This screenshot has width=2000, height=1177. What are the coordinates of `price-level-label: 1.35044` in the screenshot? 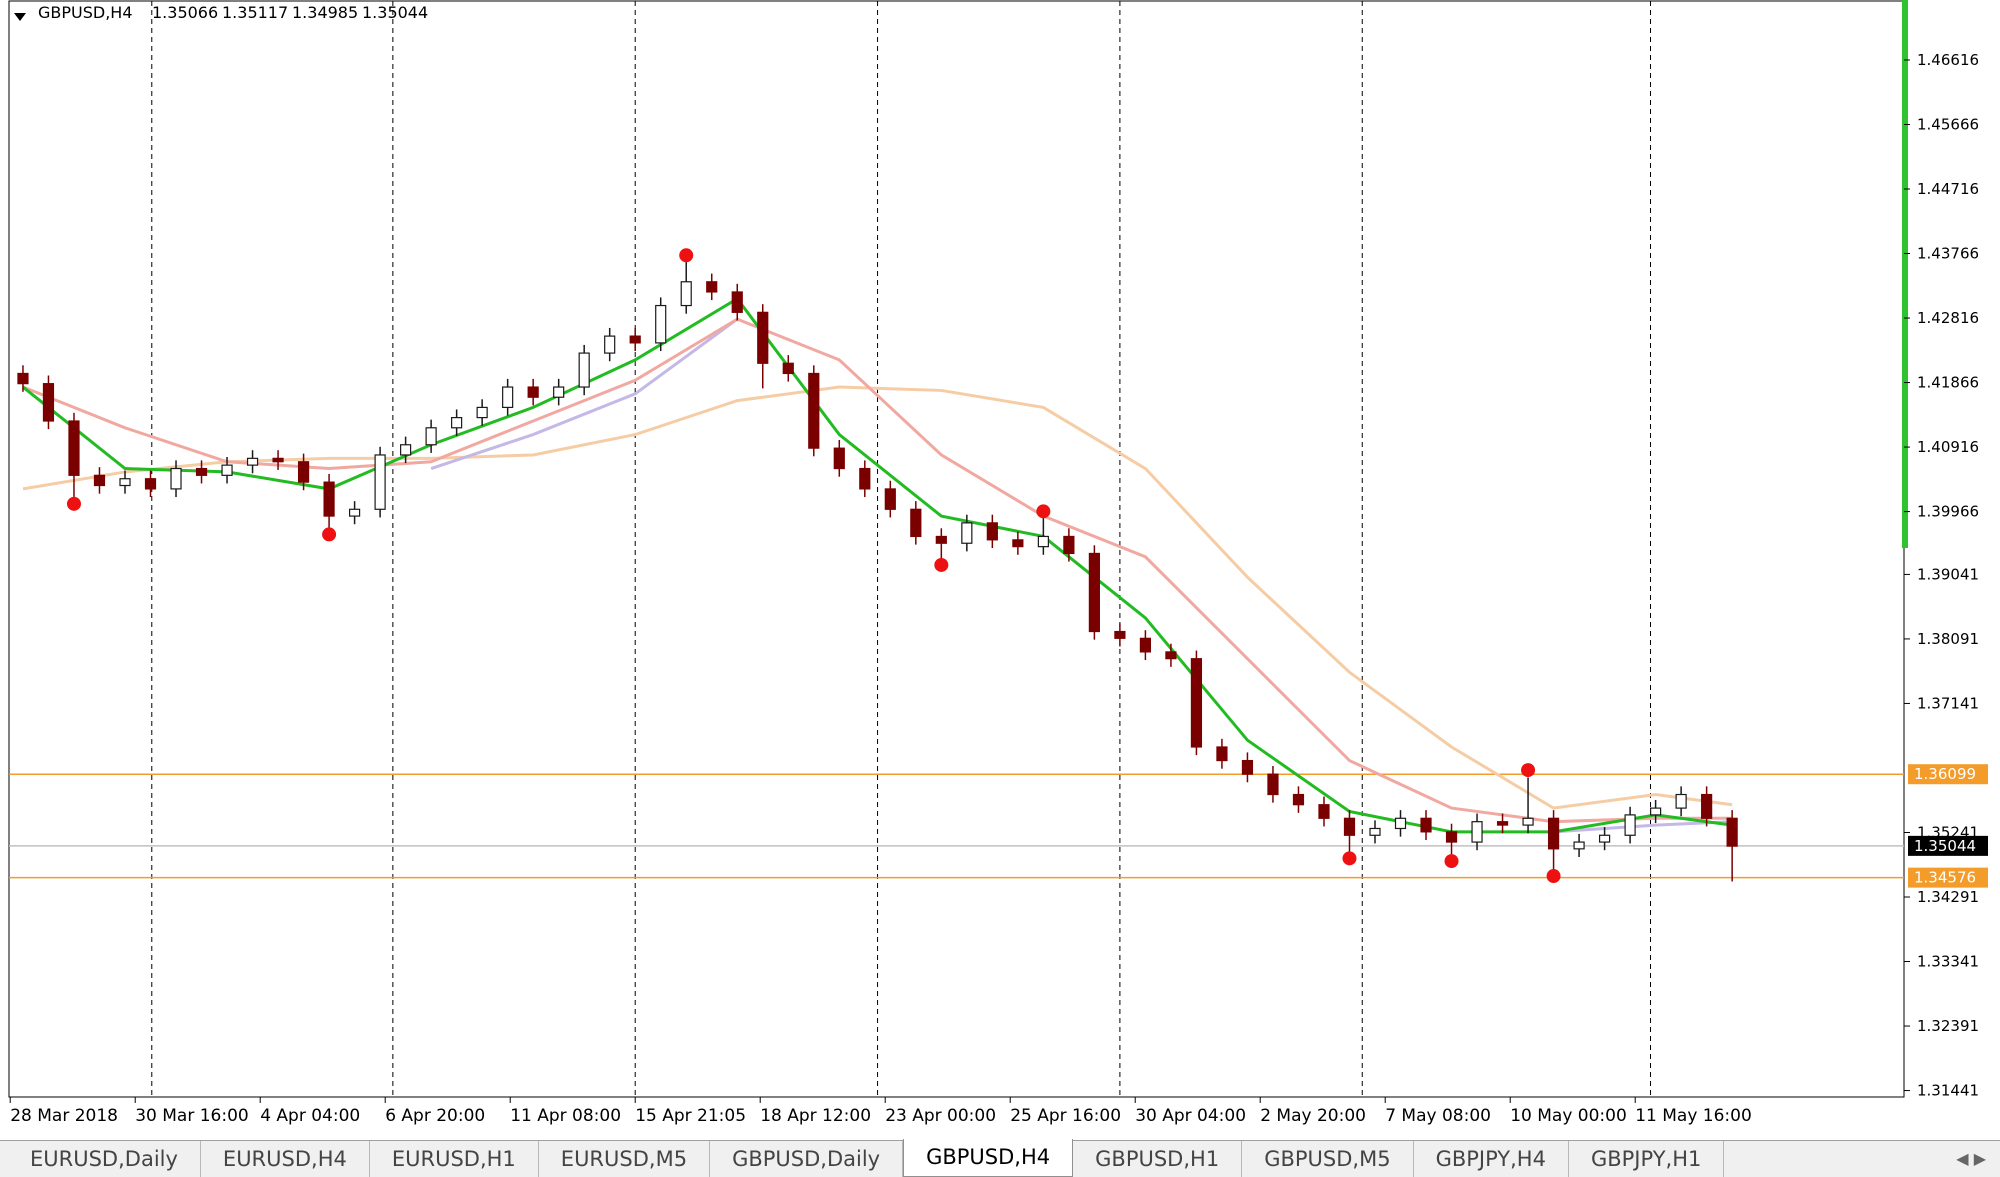 It's located at (1945, 846).